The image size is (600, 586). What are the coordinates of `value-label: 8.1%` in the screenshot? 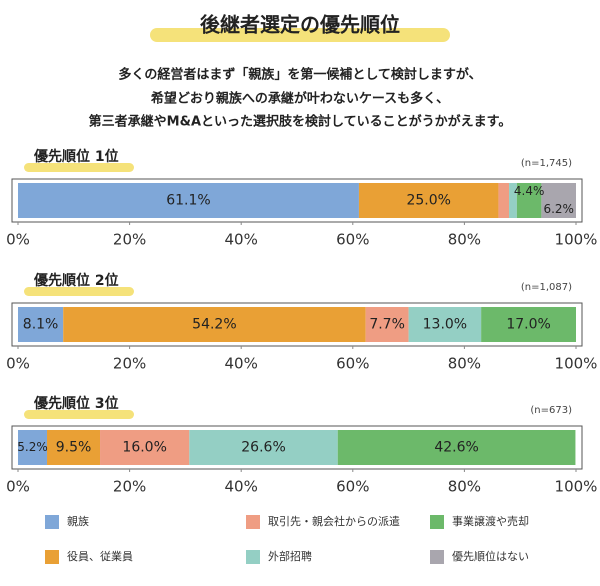 It's located at (41, 325).